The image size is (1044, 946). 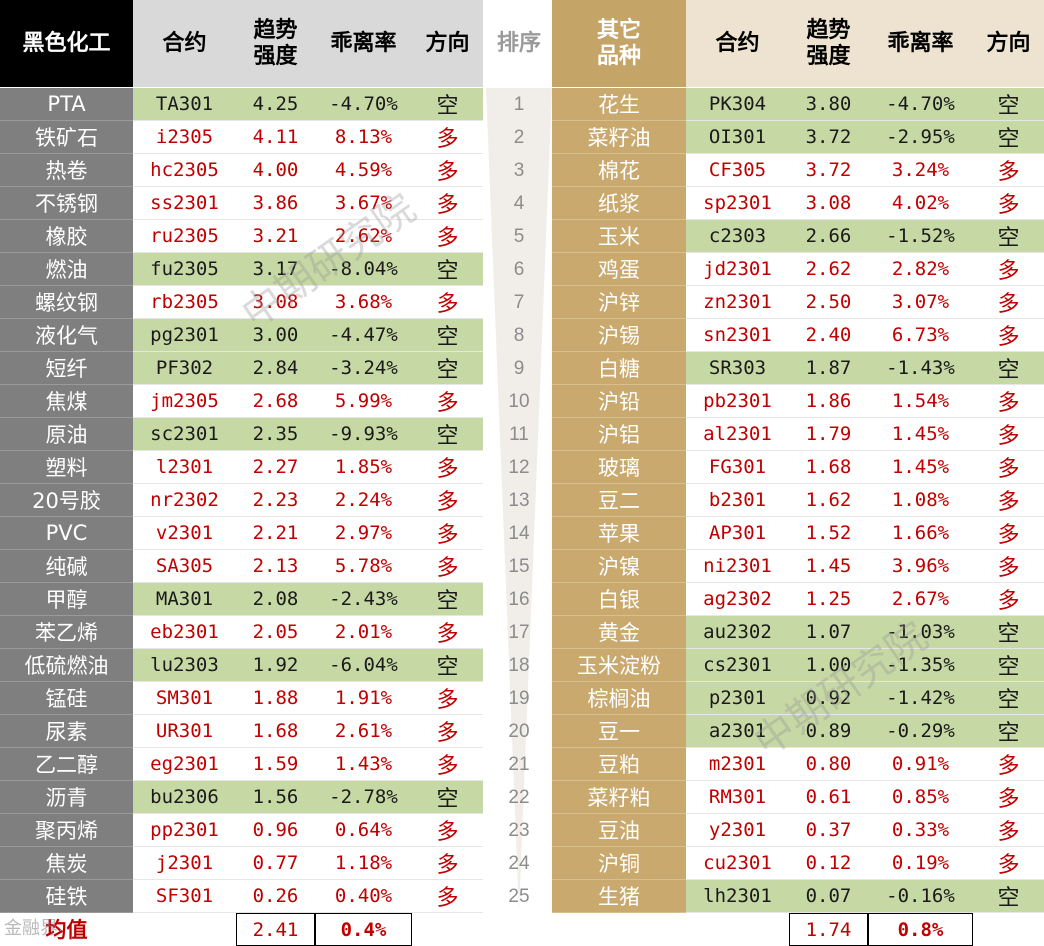 What do you see at coordinates (619, 599) in the screenshot?
I see `right-row-name: 白银` at bounding box center [619, 599].